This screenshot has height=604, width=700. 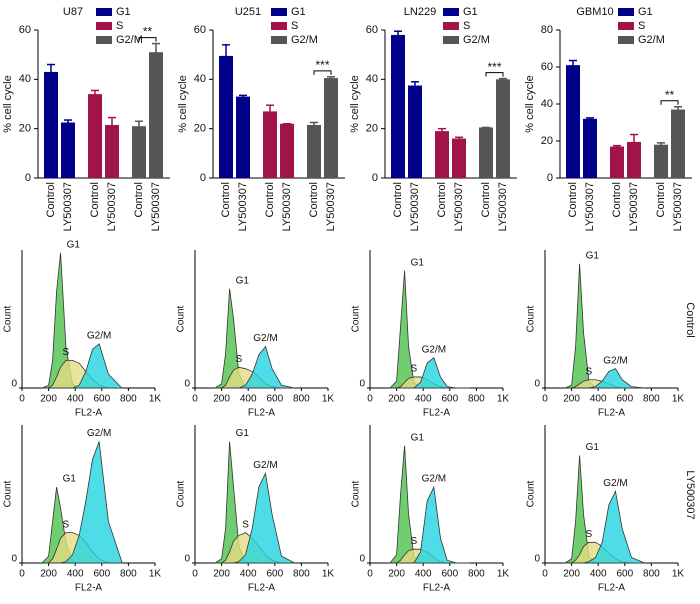 What do you see at coordinates (494, 67) in the screenshot?
I see `significance-label: ***` at bounding box center [494, 67].